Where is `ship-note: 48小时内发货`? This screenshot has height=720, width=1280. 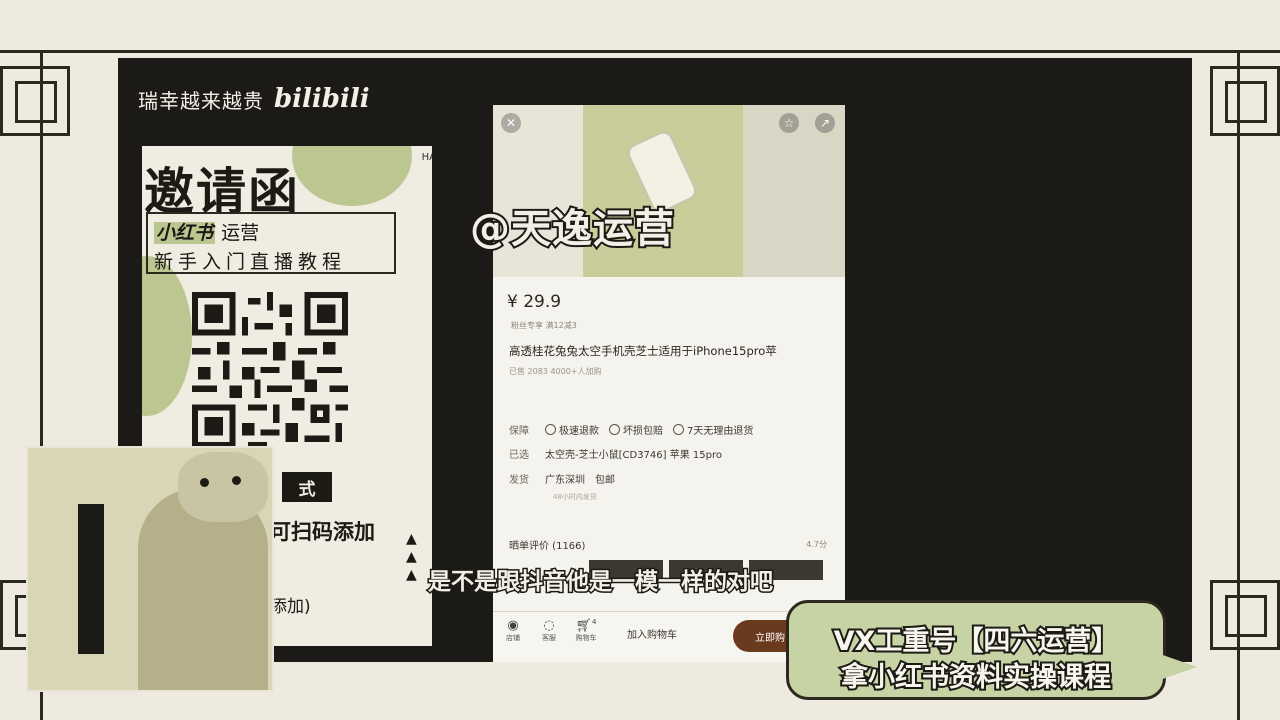
ship-note: 48小时内发货 is located at coordinates (575, 497).